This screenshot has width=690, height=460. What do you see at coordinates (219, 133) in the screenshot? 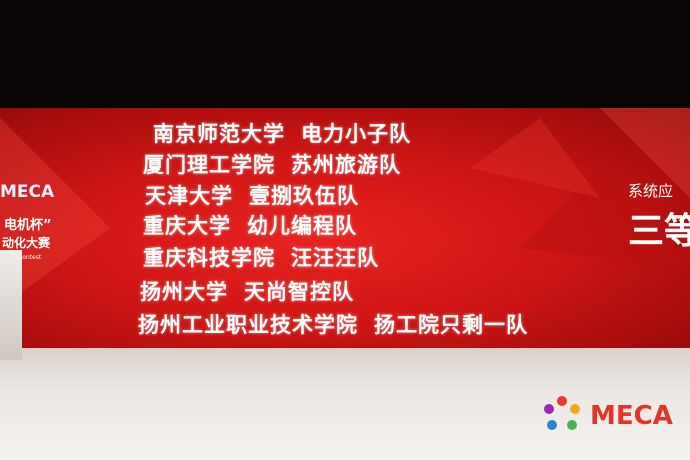
I see `school-name: 南京师范大学` at bounding box center [219, 133].